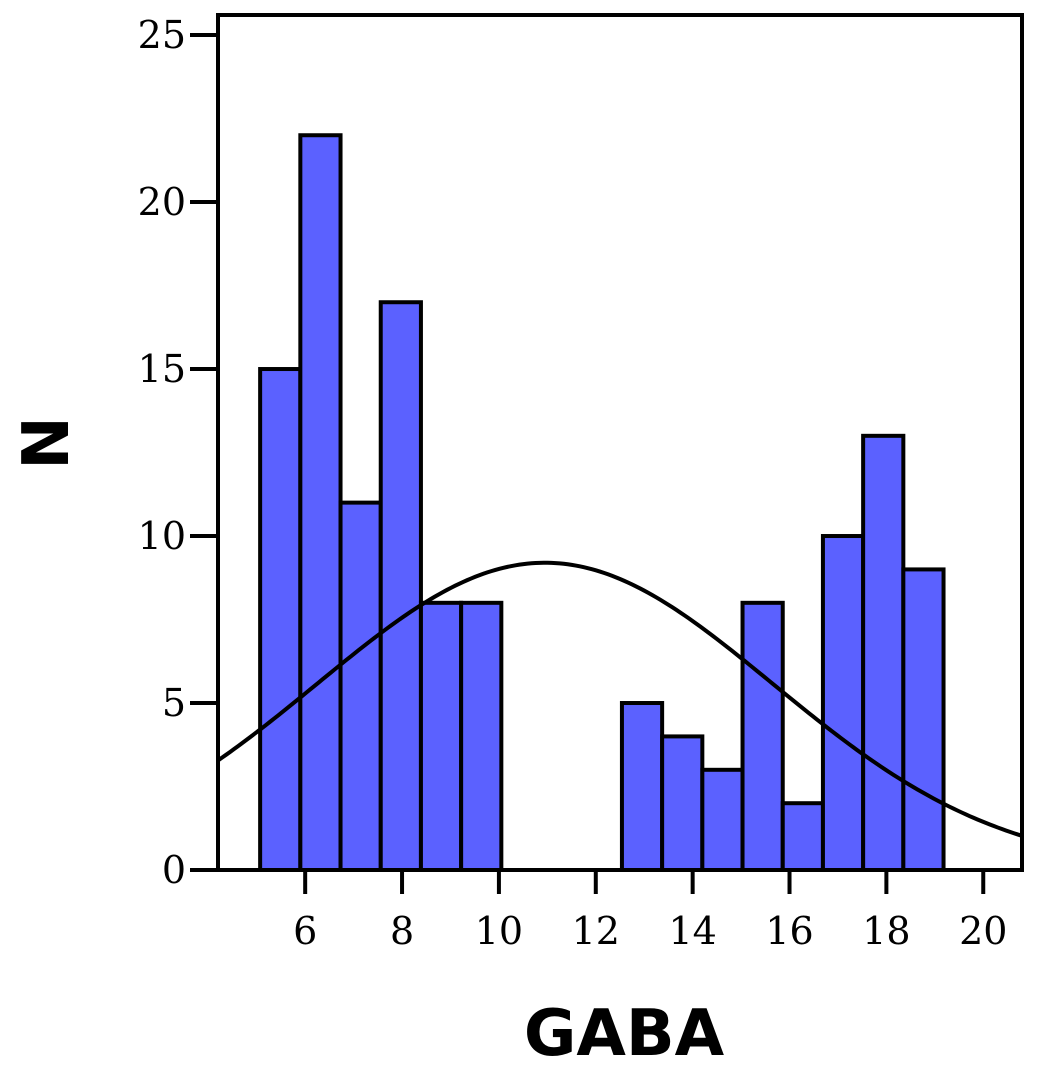 This screenshot has height=1076, width=1048. Describe the element at coordinates (624, 1034) in the screenshot. I see `x-axis-title: GABA` at that location.